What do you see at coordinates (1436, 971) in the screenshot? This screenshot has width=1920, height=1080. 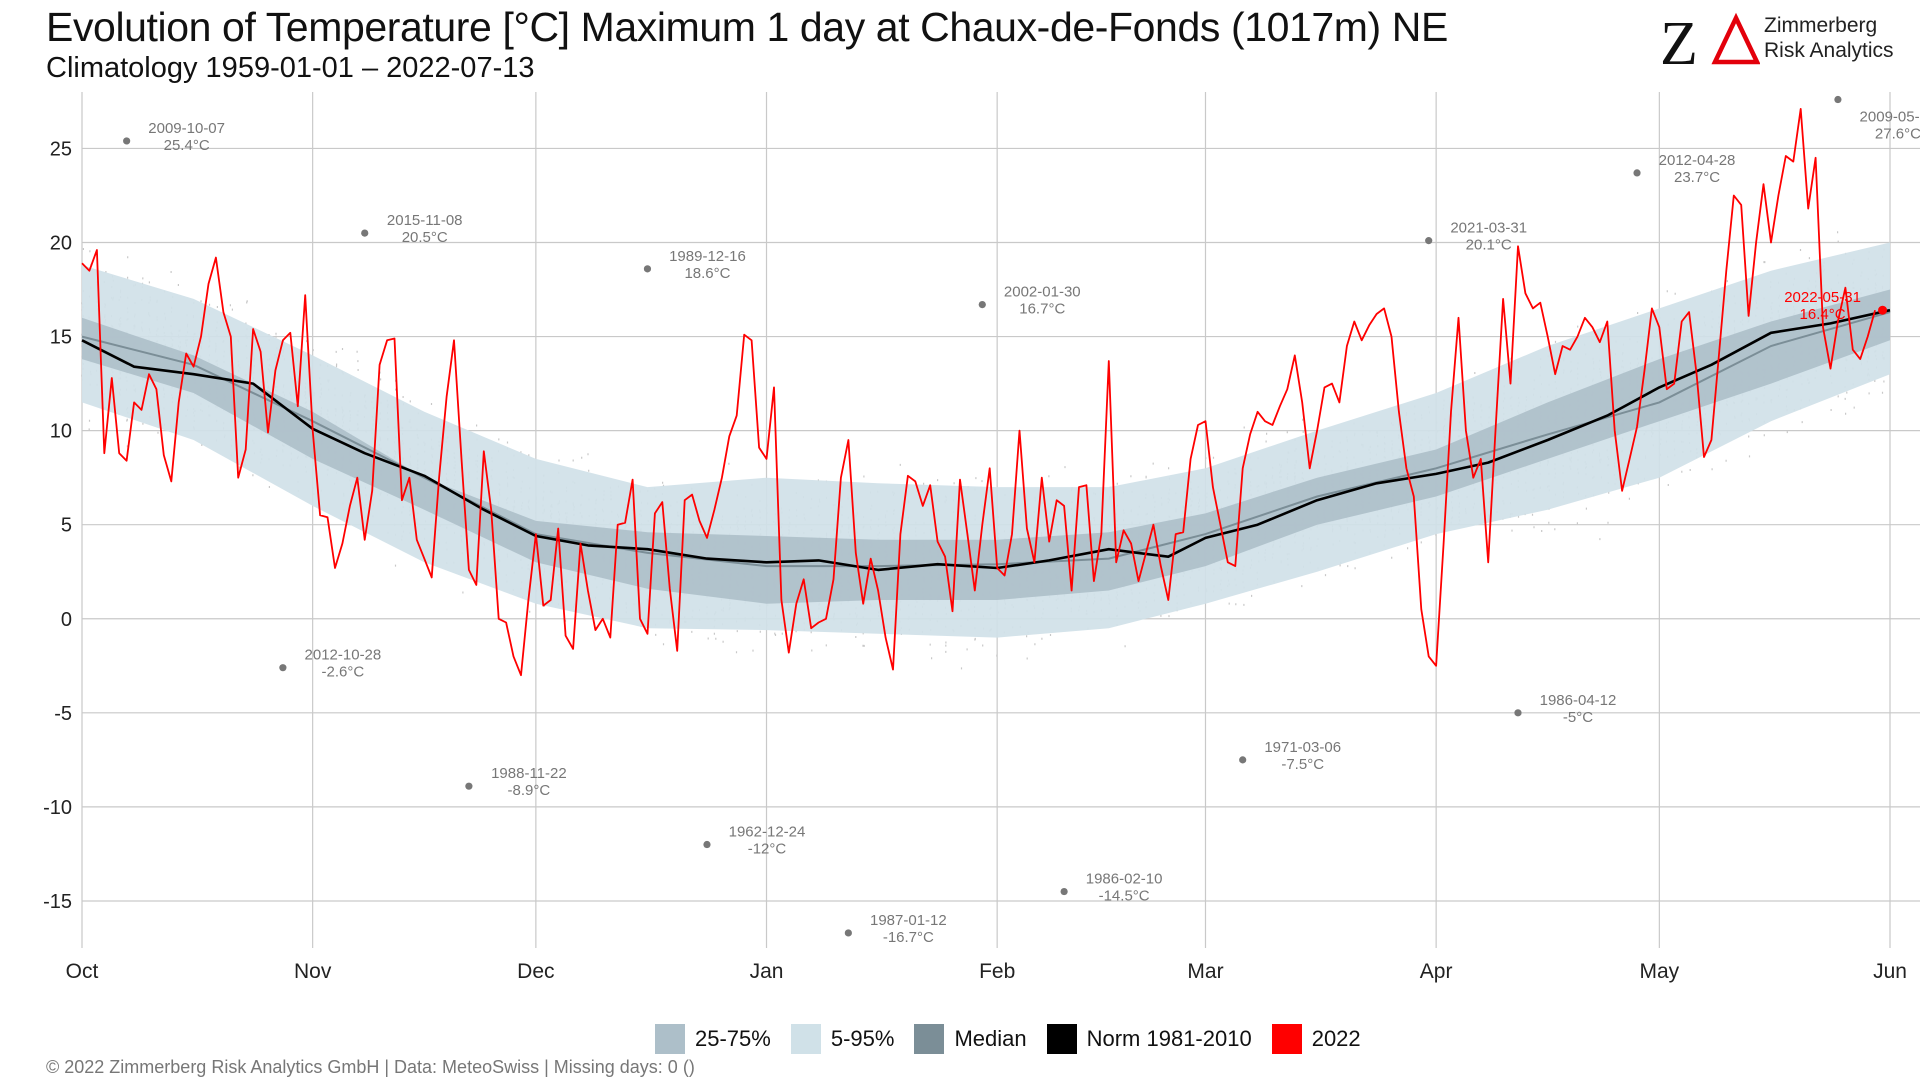 I see `x-tick-label: Apr` at bounding box center [1436, 971].